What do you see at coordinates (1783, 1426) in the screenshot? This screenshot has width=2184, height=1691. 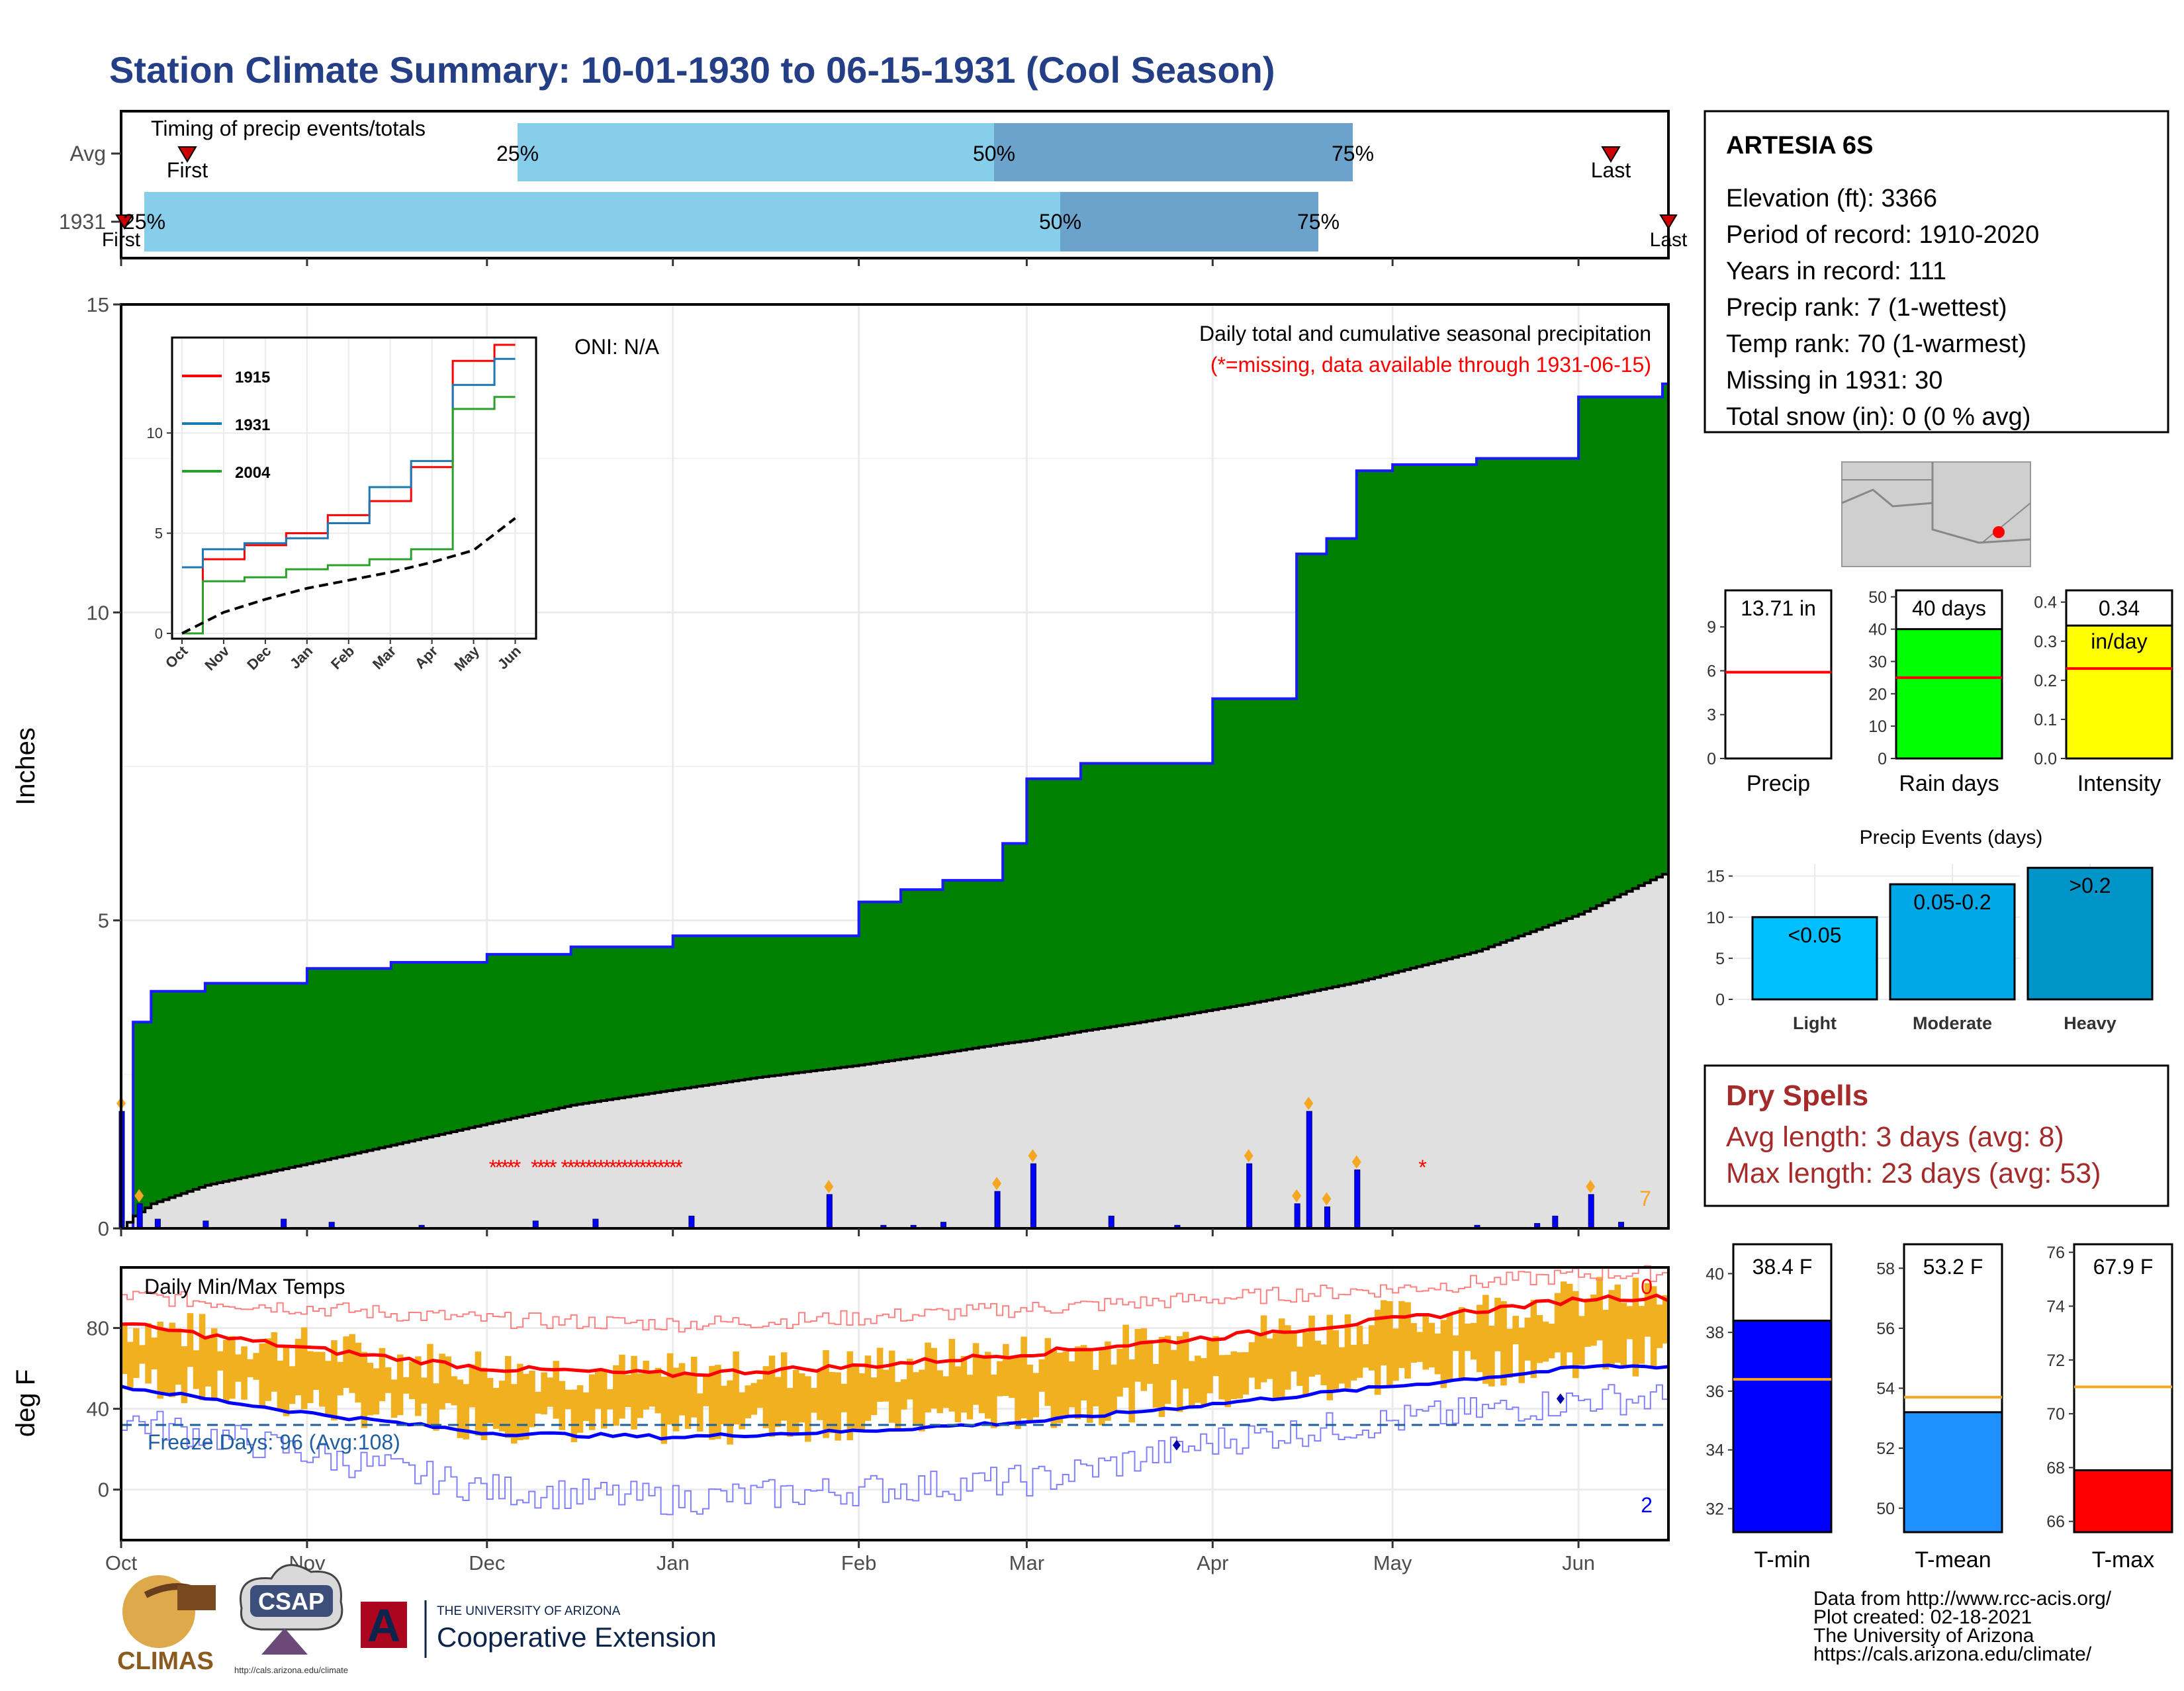 I see `temp-mini-bar-tmin` at bounding box center [1783, 1426].